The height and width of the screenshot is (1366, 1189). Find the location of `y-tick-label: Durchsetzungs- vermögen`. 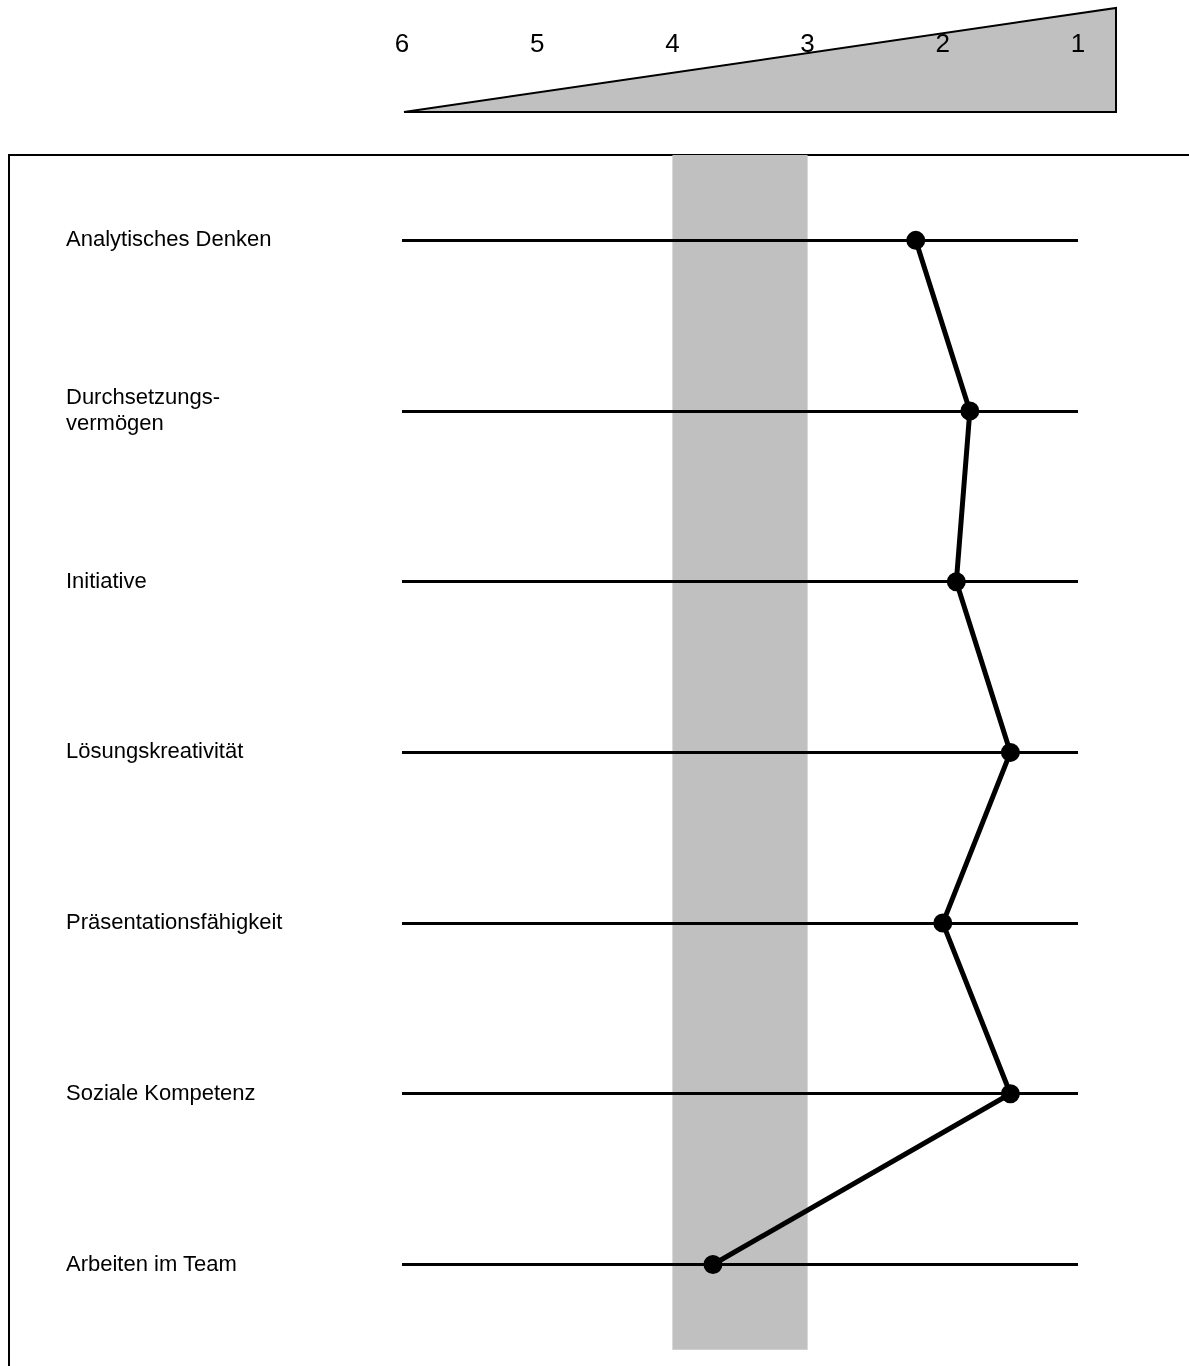

y-tick-label: Durchsetzungs- vermögen is located at coordinates (143, 409).